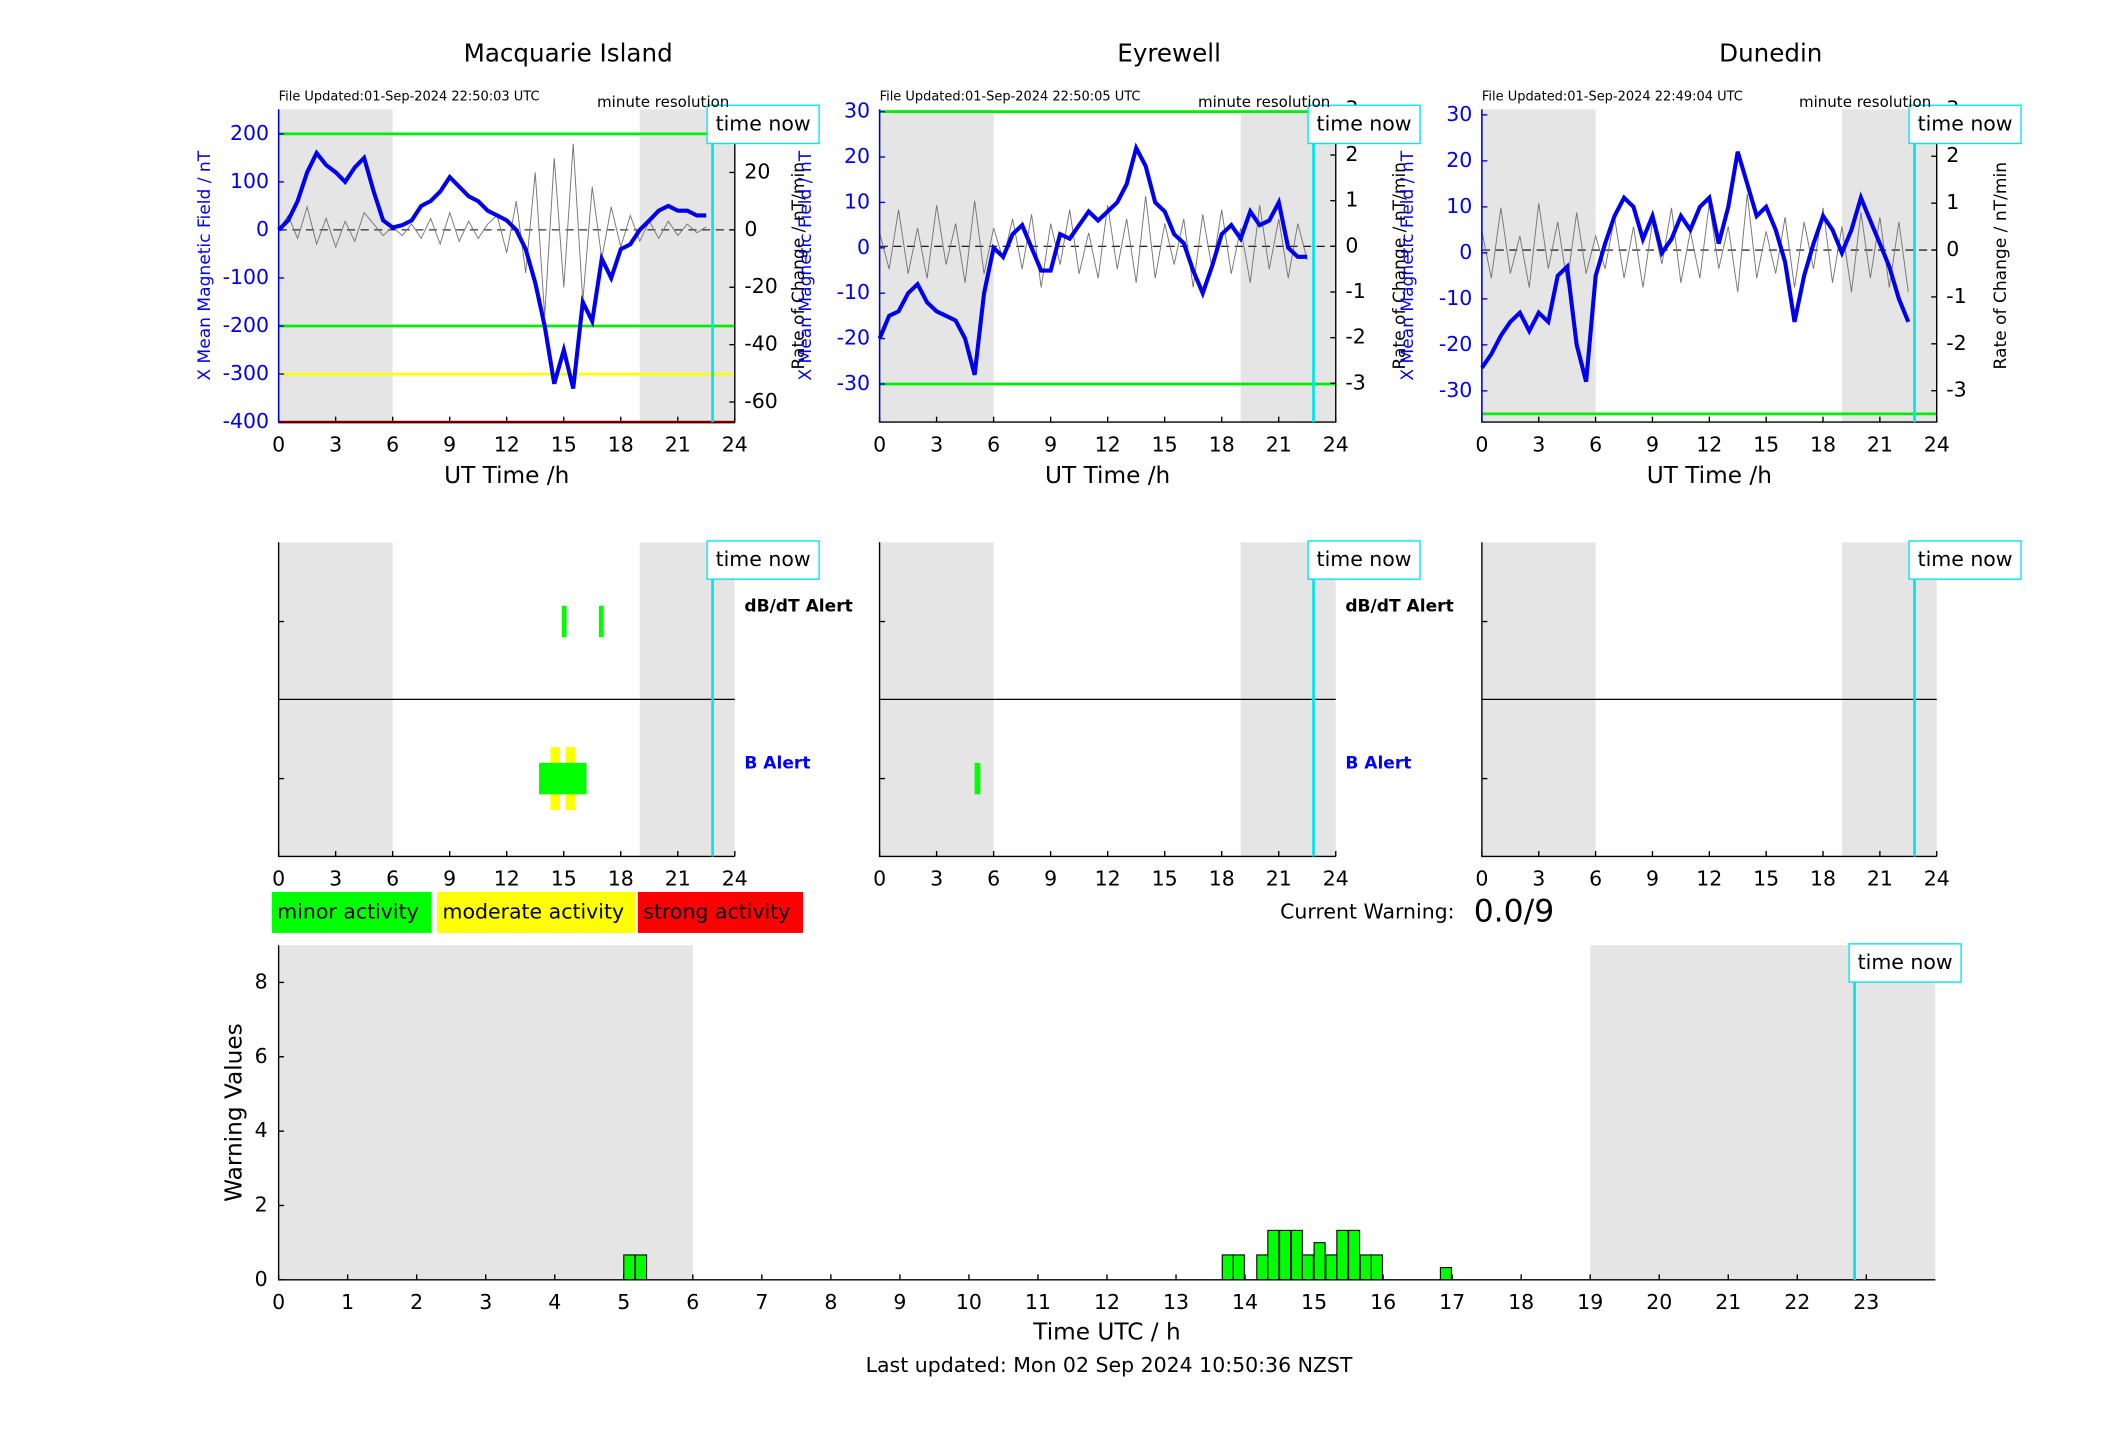 Image resolution: width=2117 pixels, height=1437 pixels. I want to click on resolution-note: minute resolution, so click(1865, 102).